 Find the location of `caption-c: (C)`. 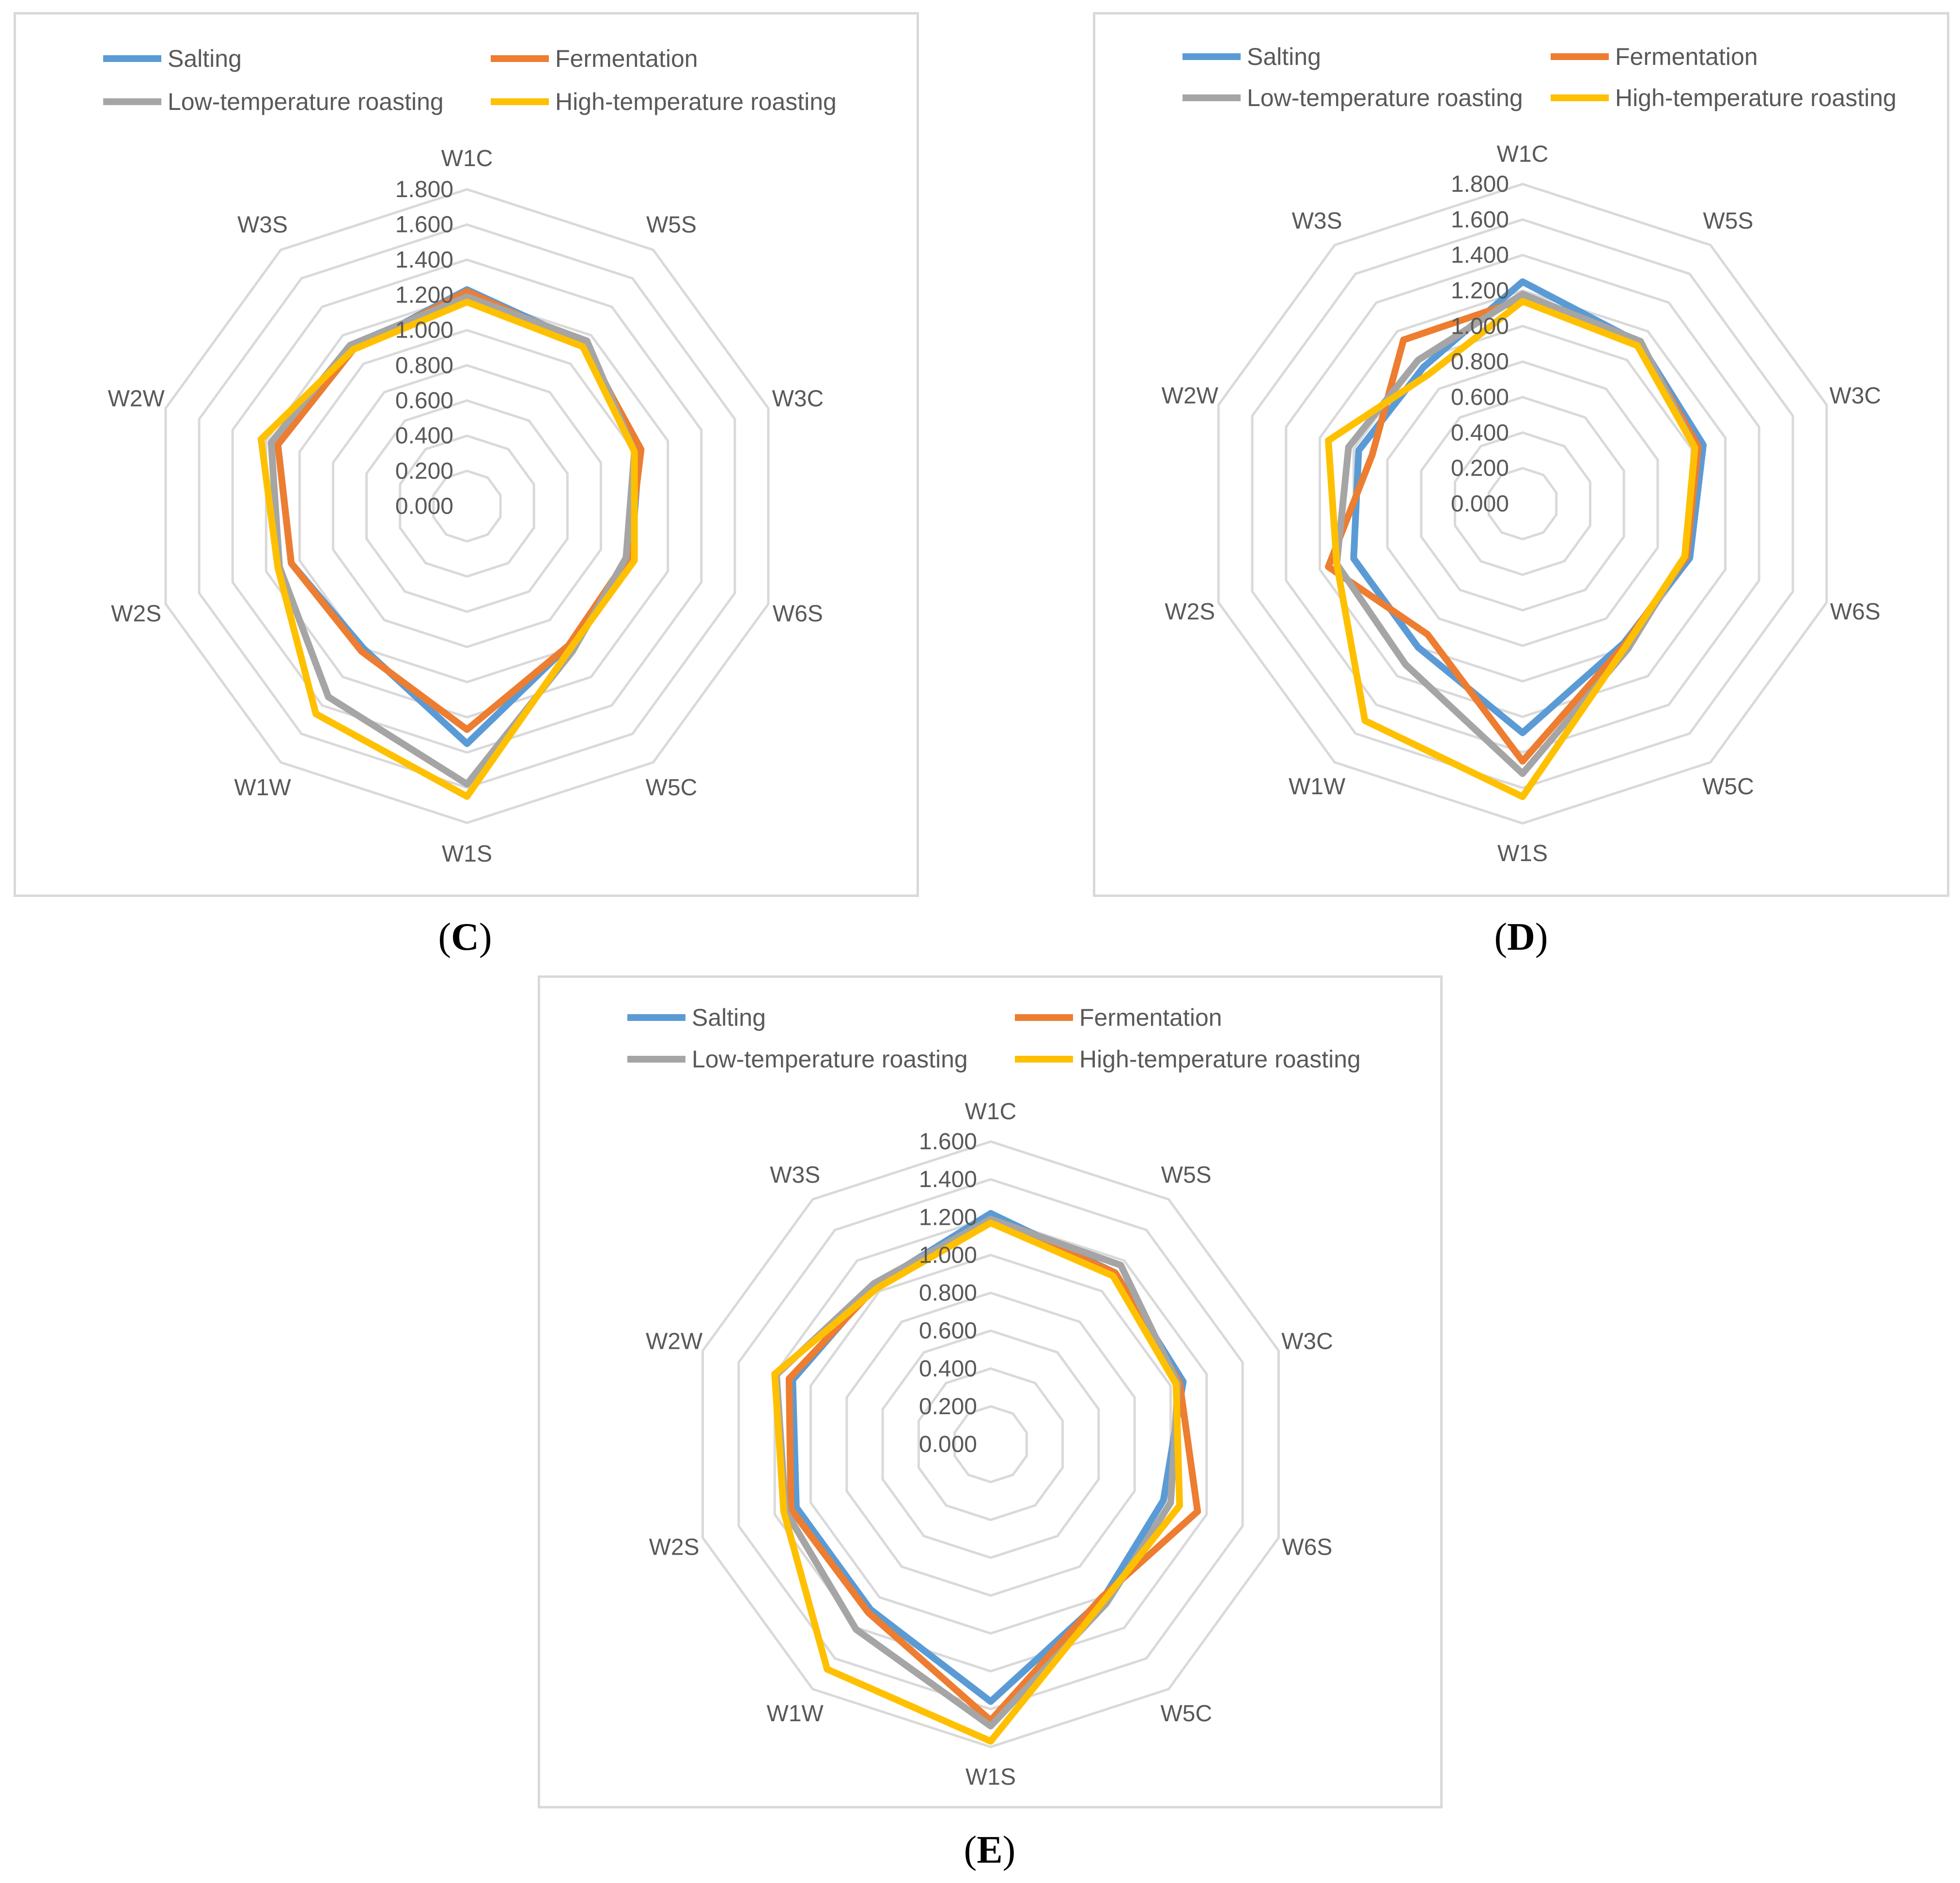

caption-c: (C) is located at coordinates (465, 937).